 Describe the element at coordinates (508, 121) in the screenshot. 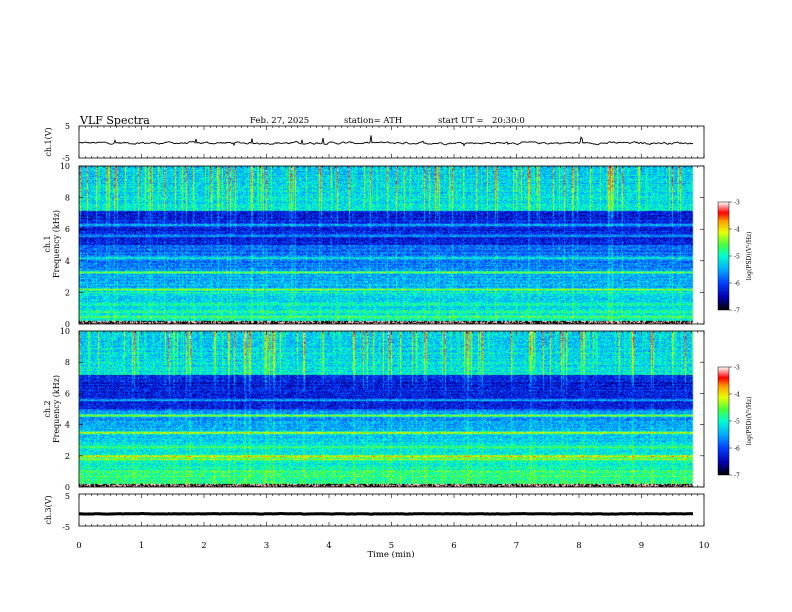

I see `start-ut-time: 20:30:0` at that location.